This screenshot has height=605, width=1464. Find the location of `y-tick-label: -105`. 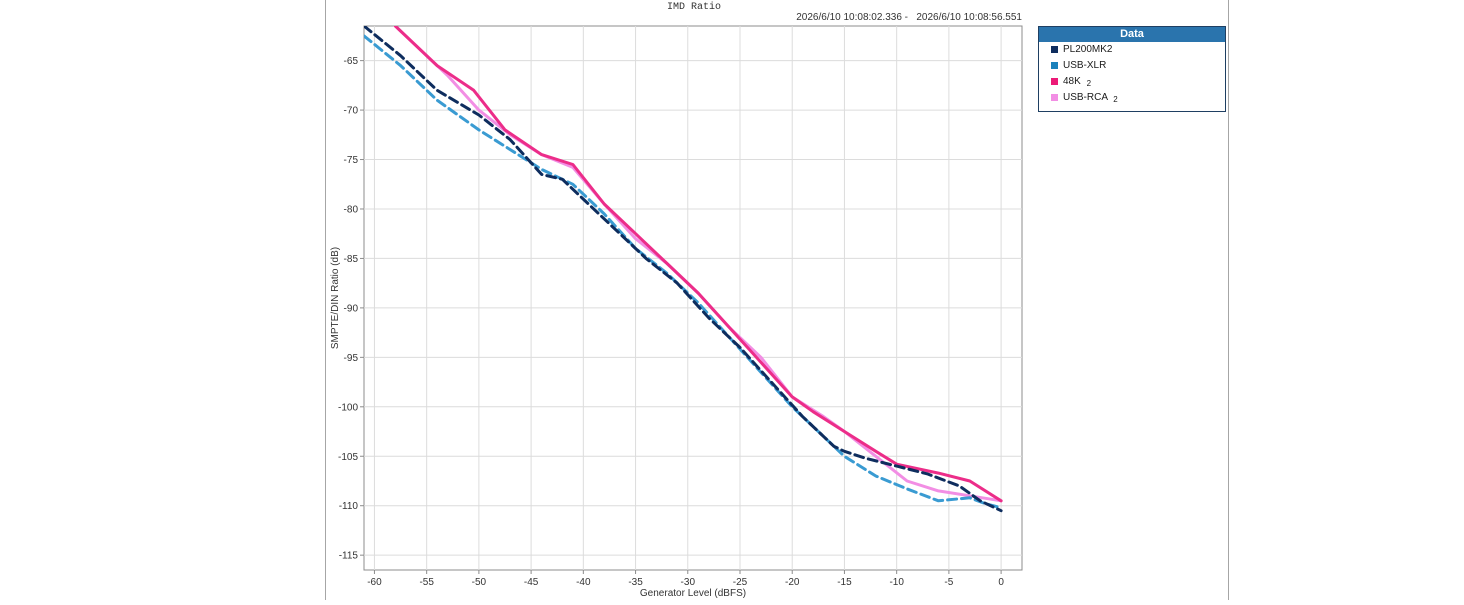

y-tick-label: -105 is located at coordinates (348, 457).